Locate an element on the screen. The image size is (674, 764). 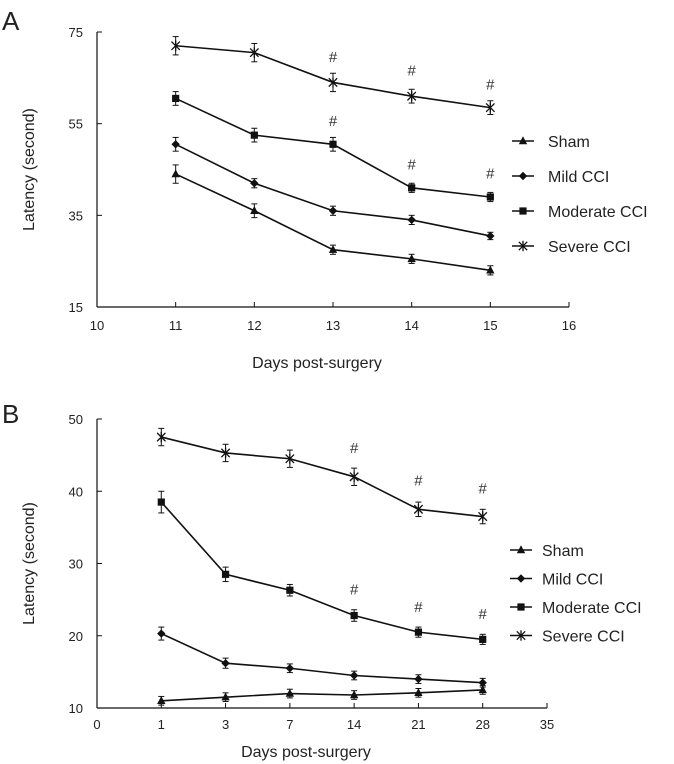
panel-b-legend-item-sham: Sham is located at coordinates (547, 551).